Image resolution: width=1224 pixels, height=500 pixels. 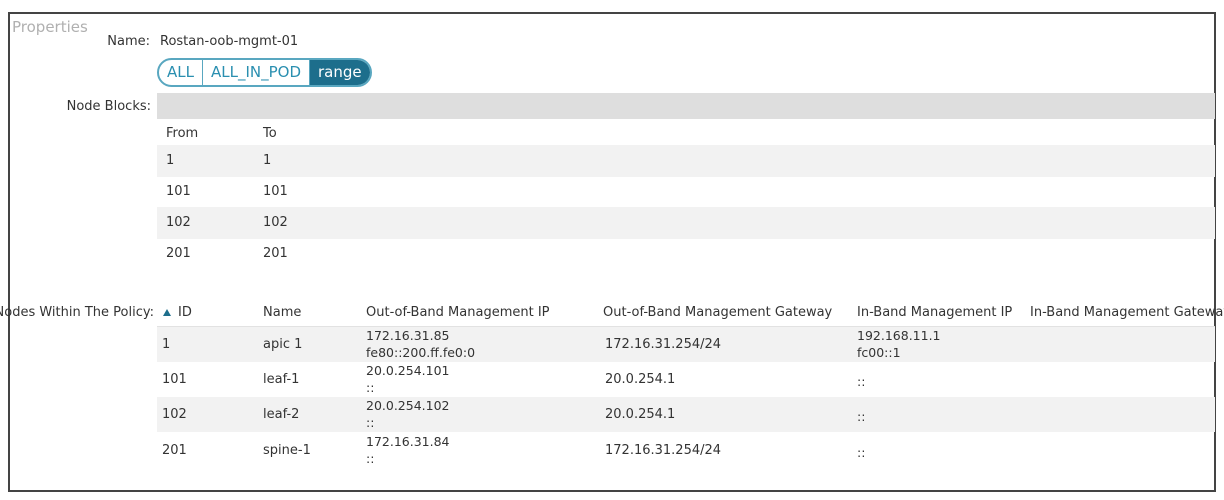 What do you see at coordinates (283, 344) in the screenshot?
I see `table-cell: apic 1` at bounding box center [283, 344].